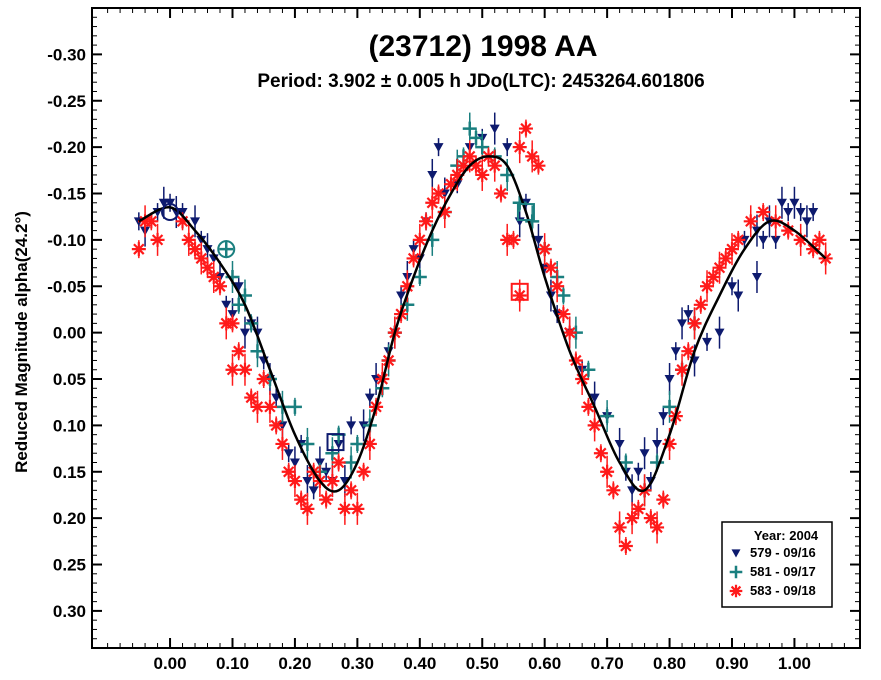  Describe the element at coordinates (482, 663) in the screenshot. I see `x-tick-label: 0.50` at that location.